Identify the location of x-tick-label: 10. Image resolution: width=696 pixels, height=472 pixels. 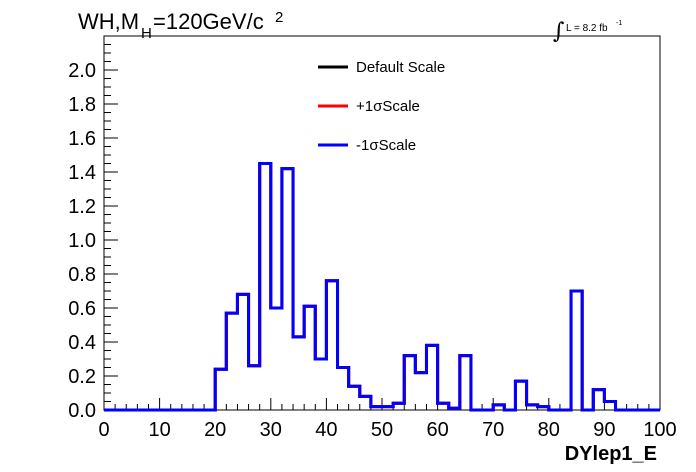
(159, 430).